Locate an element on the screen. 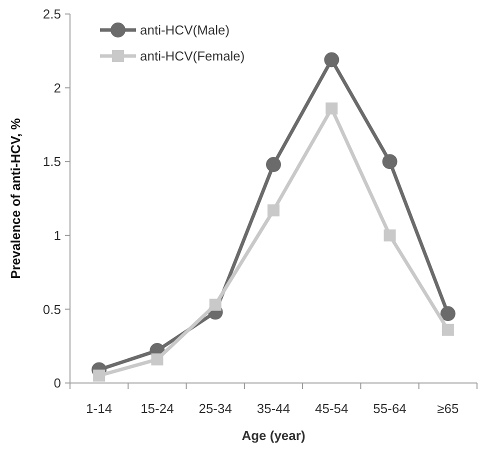 This screenshot has width=483, height=450. y-axis-title: Prevalence of anti-HCV, % is located at coordinates (15, 198).